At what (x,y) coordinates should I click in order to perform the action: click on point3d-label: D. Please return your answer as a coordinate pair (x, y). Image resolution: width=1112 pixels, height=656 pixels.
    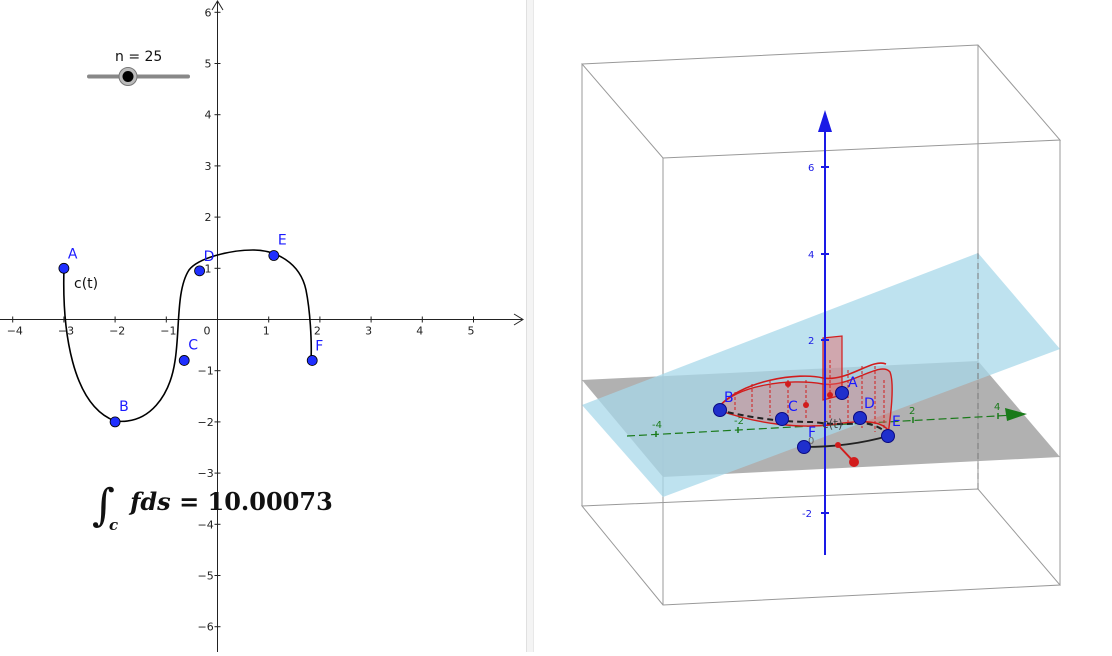
    Looking at the image, I should click on (869, 404).